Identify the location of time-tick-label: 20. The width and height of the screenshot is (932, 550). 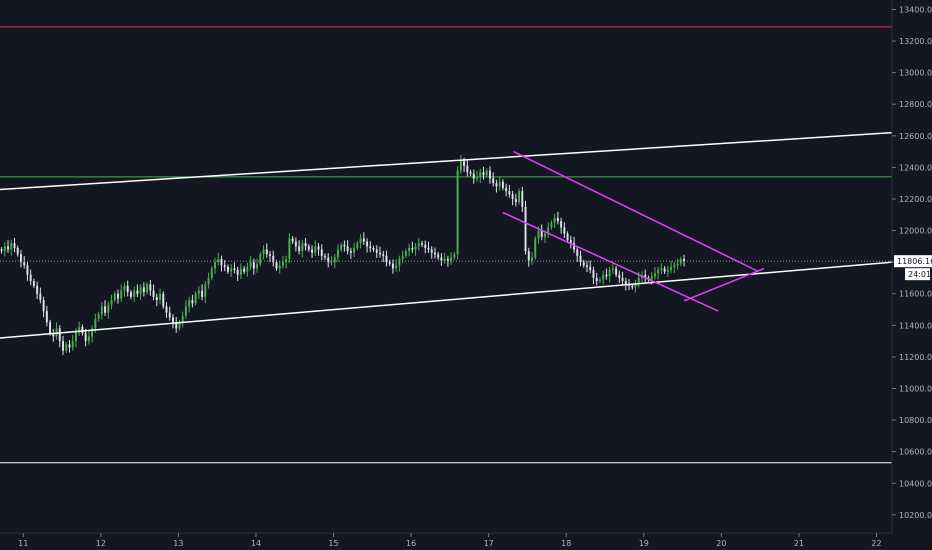
(721, 543).